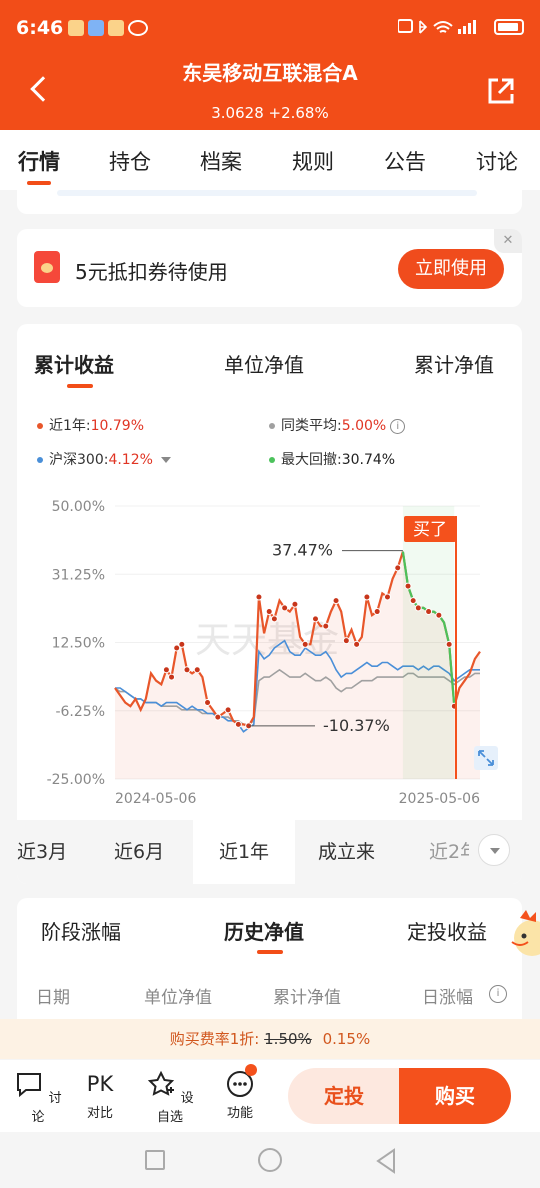  Describe the element at coordinates (269, 202) in the screenshot. I see `previous-card` at that location.